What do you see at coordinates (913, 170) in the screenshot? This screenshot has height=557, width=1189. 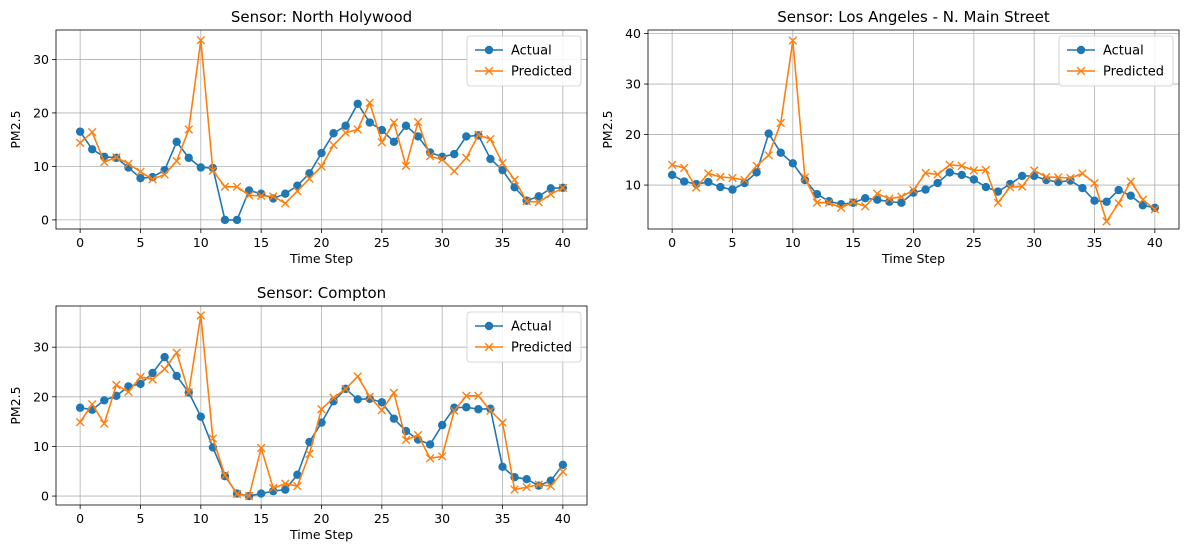 I see `series-actual` at bounding box center [913, 170].